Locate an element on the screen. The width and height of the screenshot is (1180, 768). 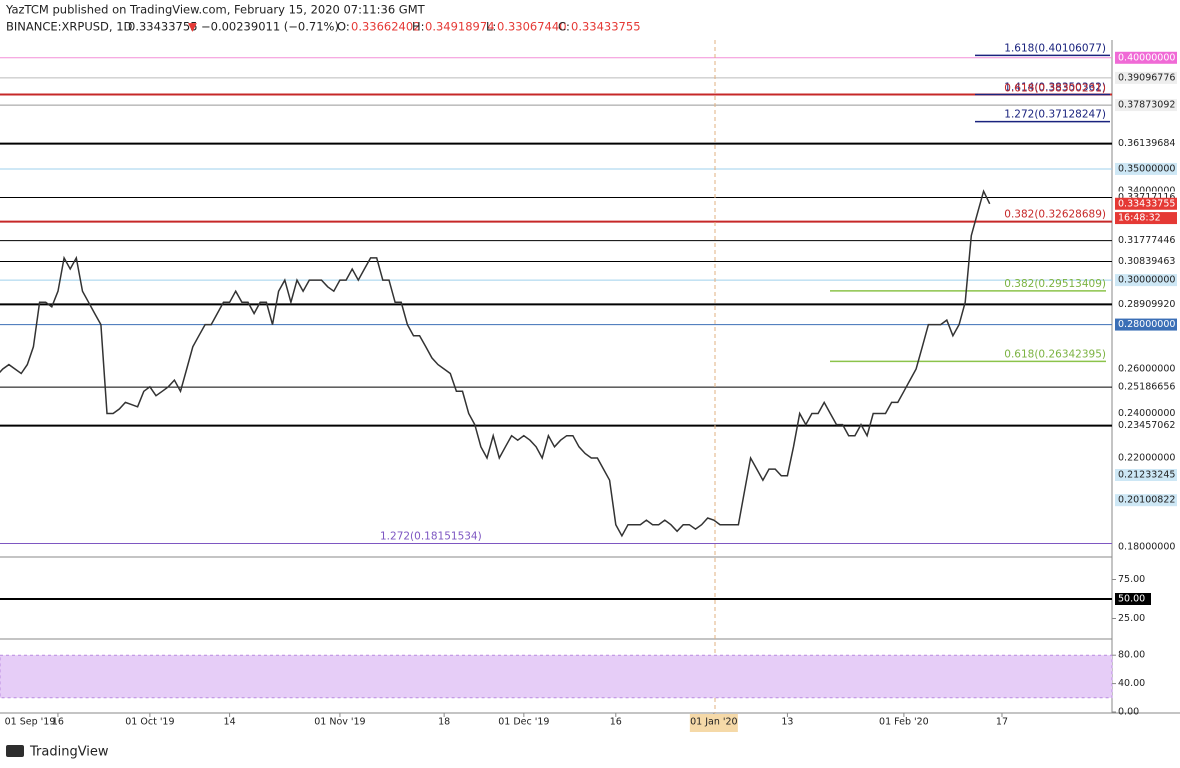
l-label: L: is located at coordinates (491, 27).